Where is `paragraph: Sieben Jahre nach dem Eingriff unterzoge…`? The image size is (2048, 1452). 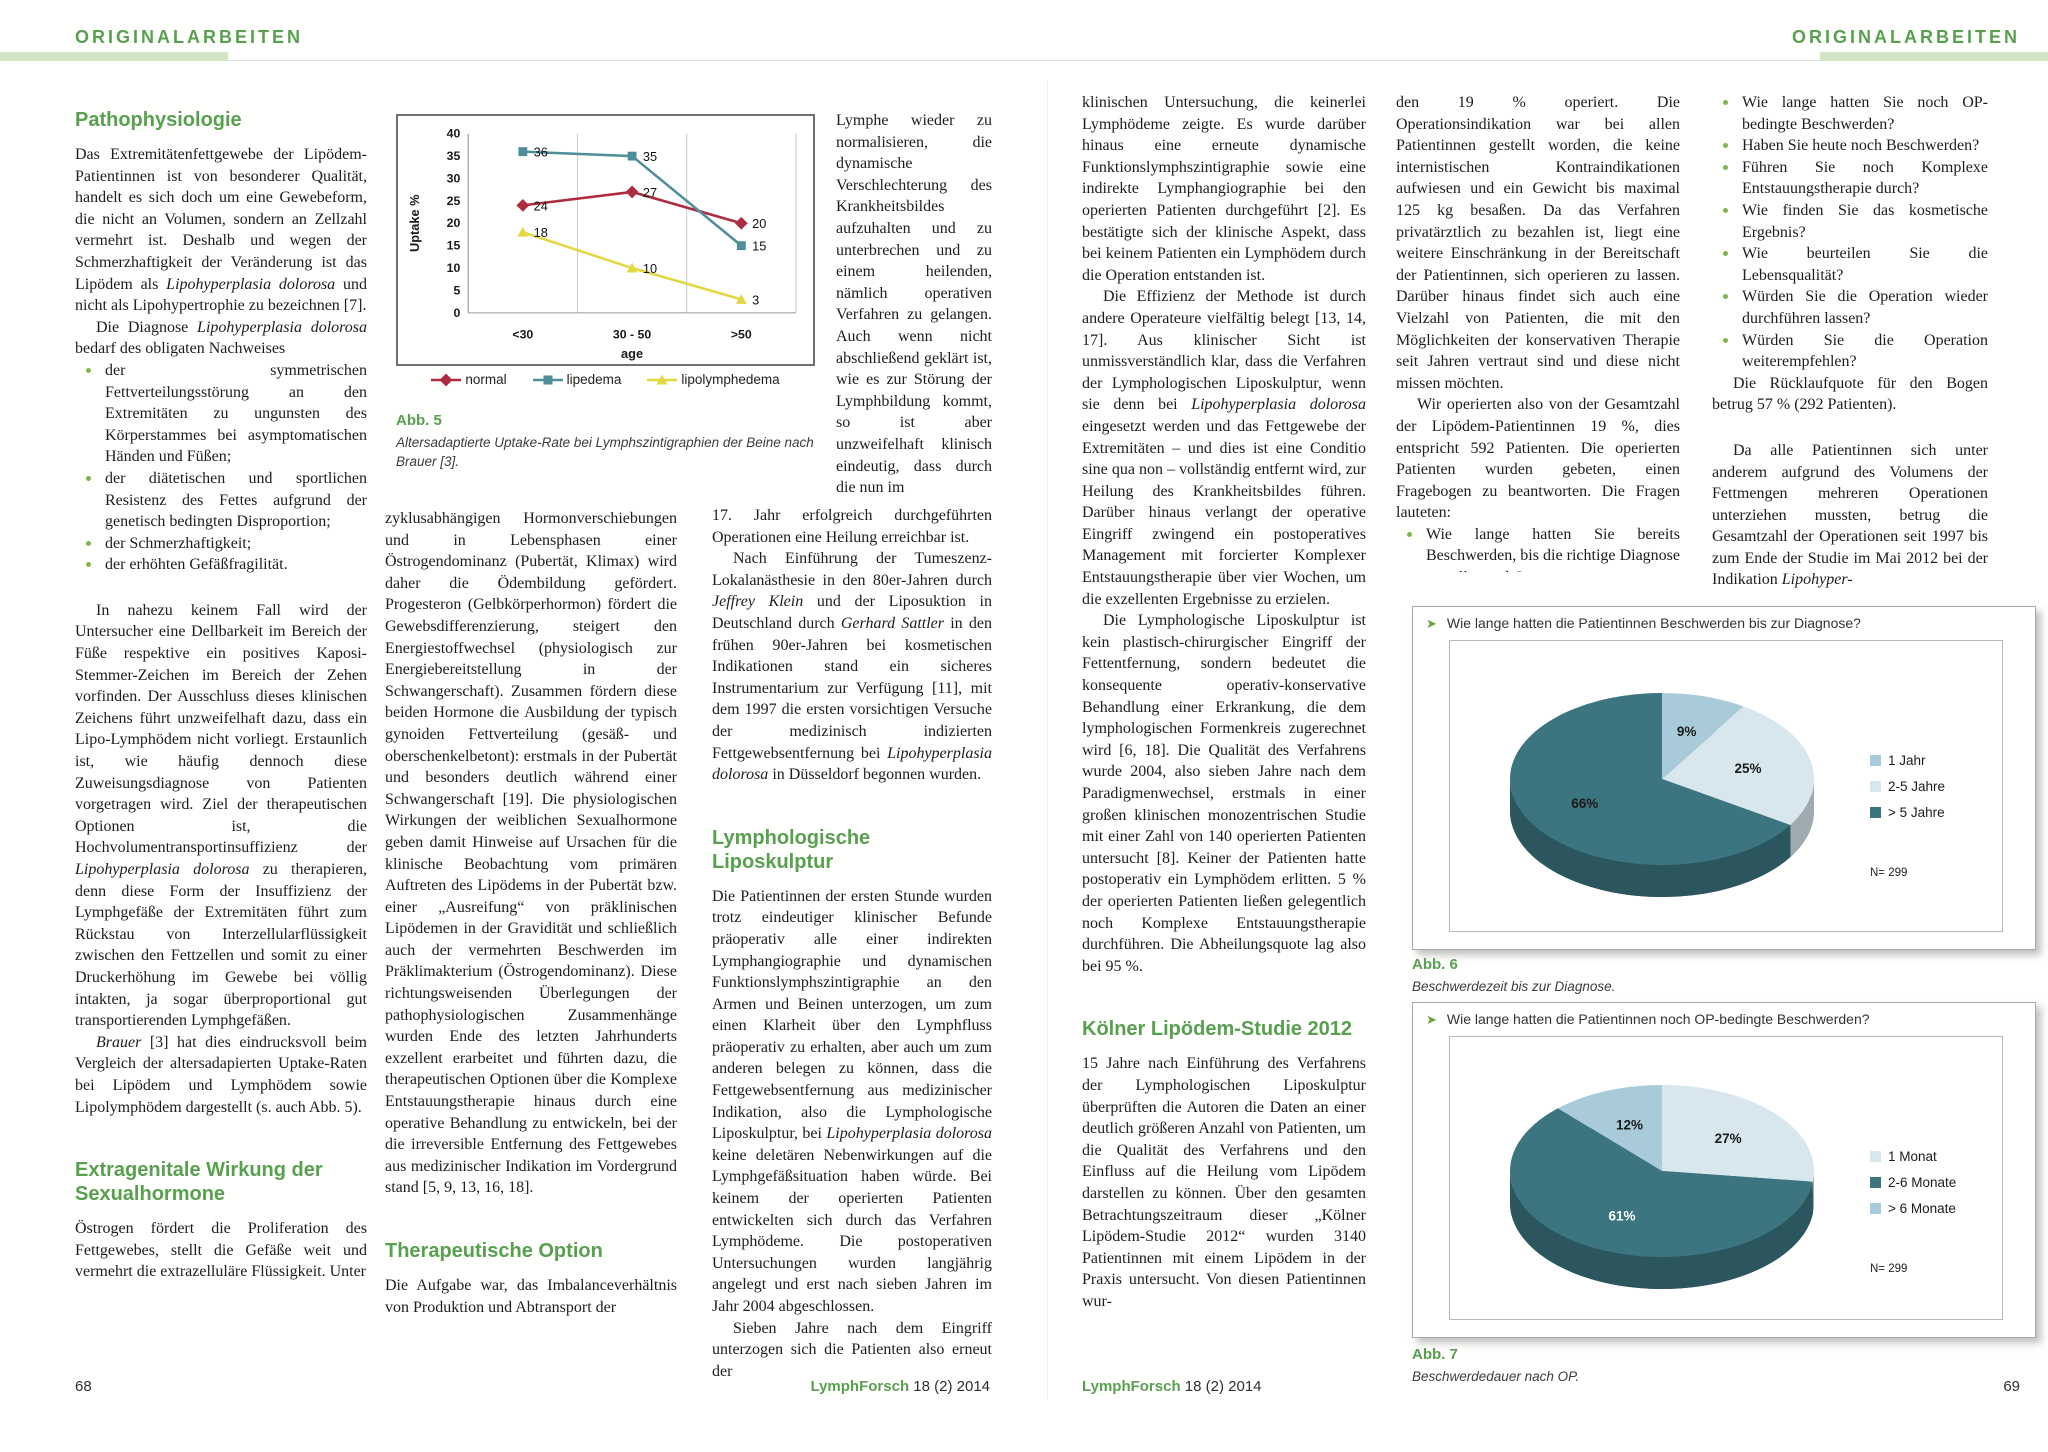 paragraph: Sieben Jahre nach dem Eingriff unterzoge… is located at coordinates (852, 1349).